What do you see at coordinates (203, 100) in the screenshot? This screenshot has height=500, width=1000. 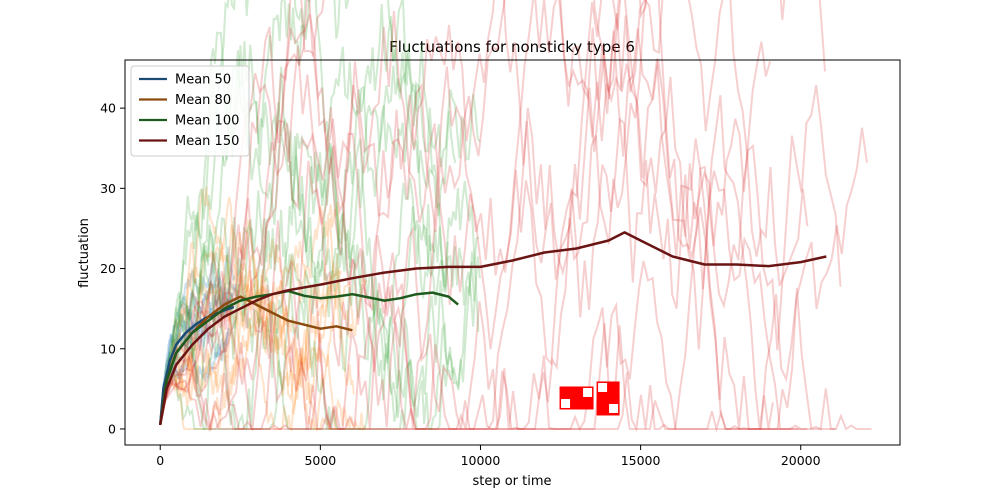 I see `legend-label: Mean 80` at bounding box center [203, 100].